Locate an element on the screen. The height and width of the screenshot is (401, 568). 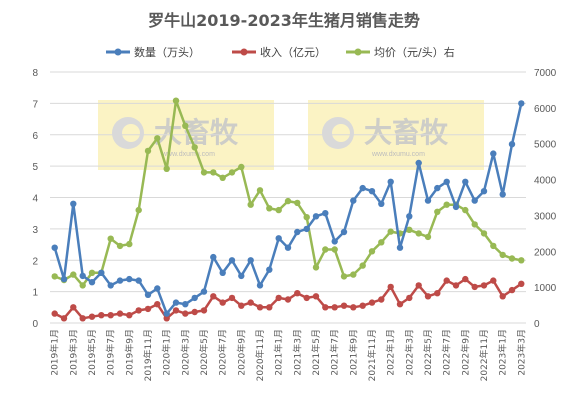
y-left-tick-label: 2 is located at coordinates (35, 261).